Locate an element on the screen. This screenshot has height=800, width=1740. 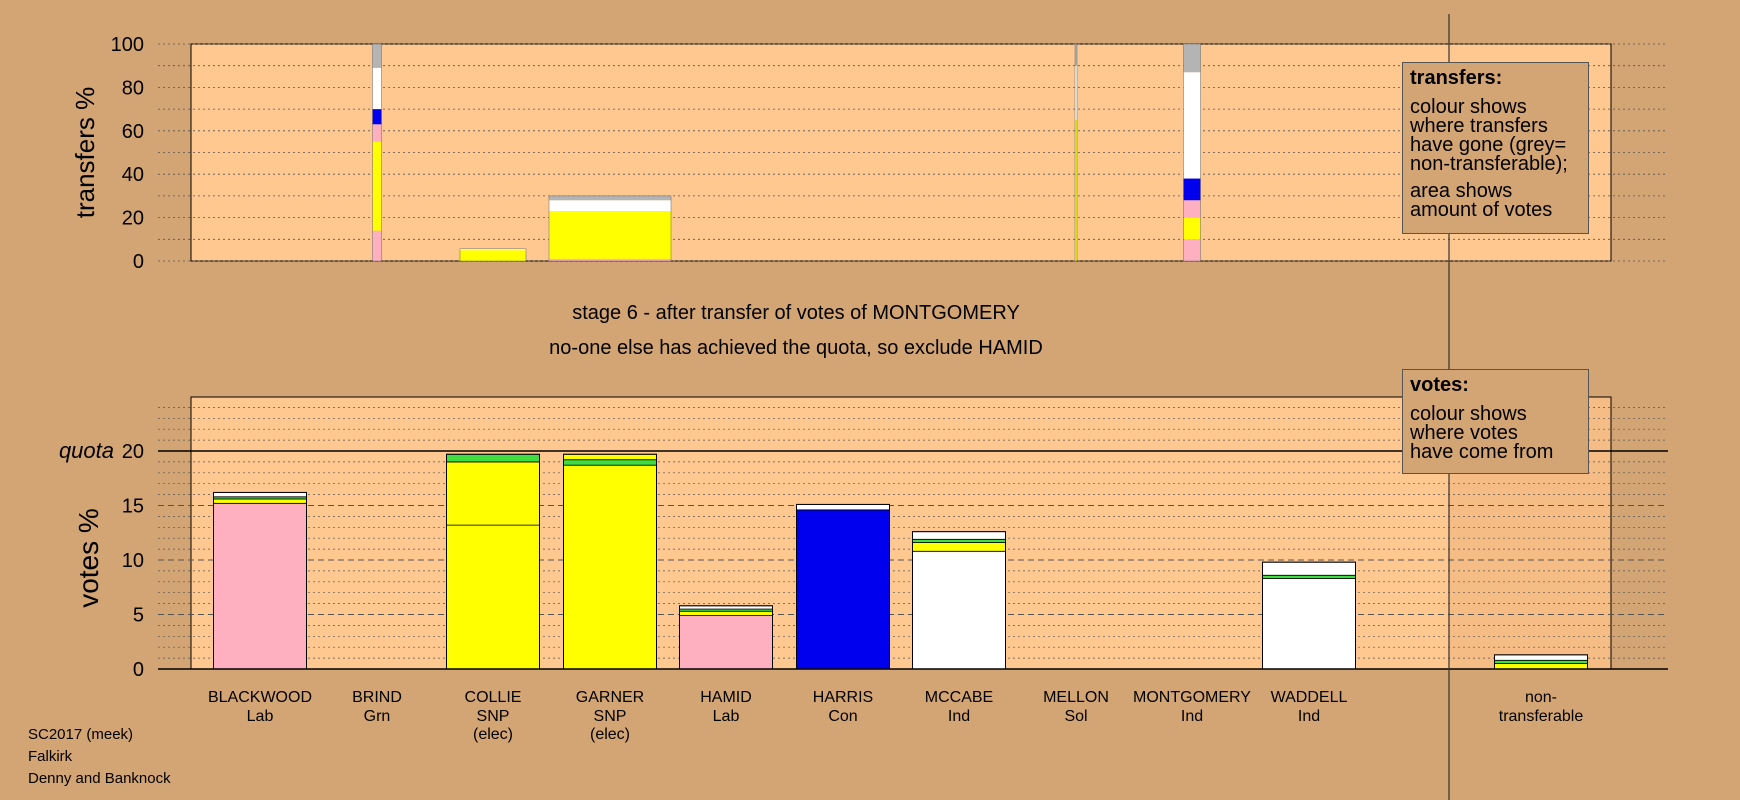
footer-election: SC2017 (meek) is located at coordinates (81, 734).